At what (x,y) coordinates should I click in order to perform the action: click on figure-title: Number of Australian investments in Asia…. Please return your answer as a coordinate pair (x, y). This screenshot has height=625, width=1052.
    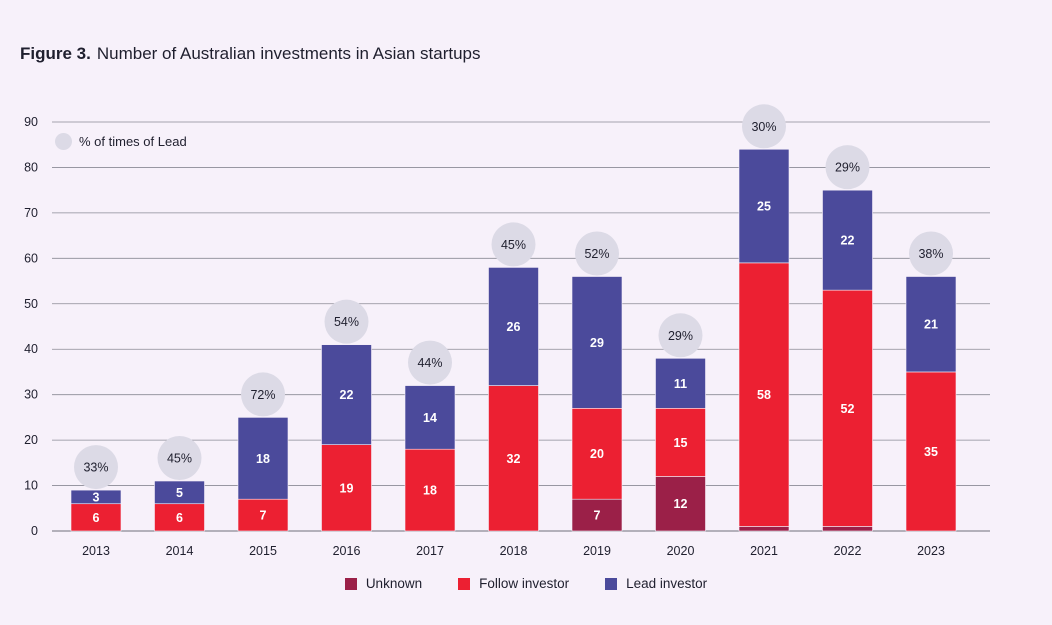
    Looking at the image, I should click on (288, 53).